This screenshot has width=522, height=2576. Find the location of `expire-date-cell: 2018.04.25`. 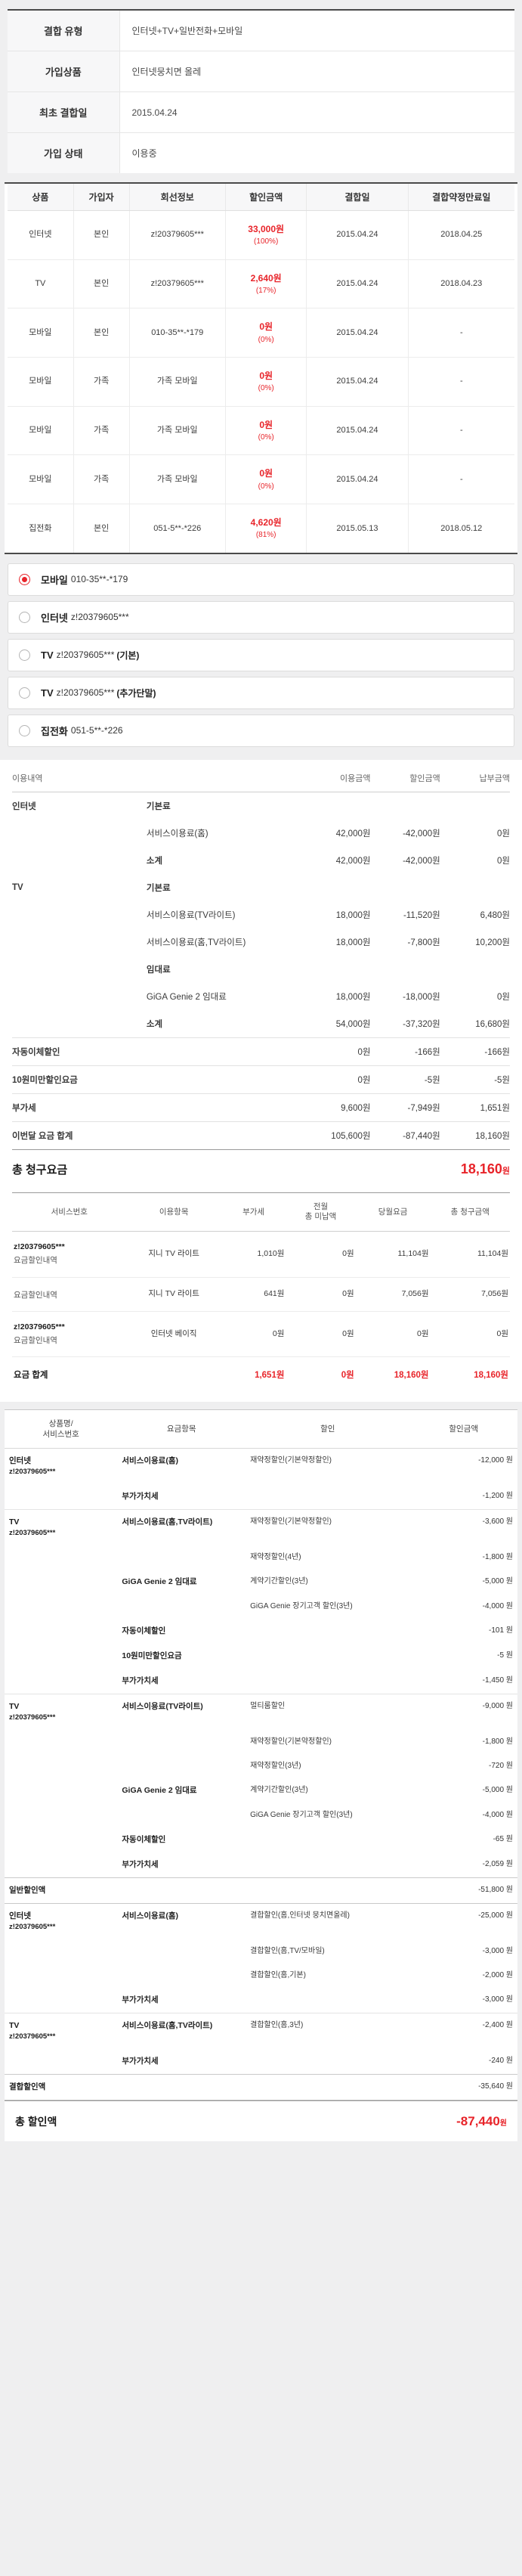

expire-date-cell: 2018.04.25 is located at coordinates (461, 235).